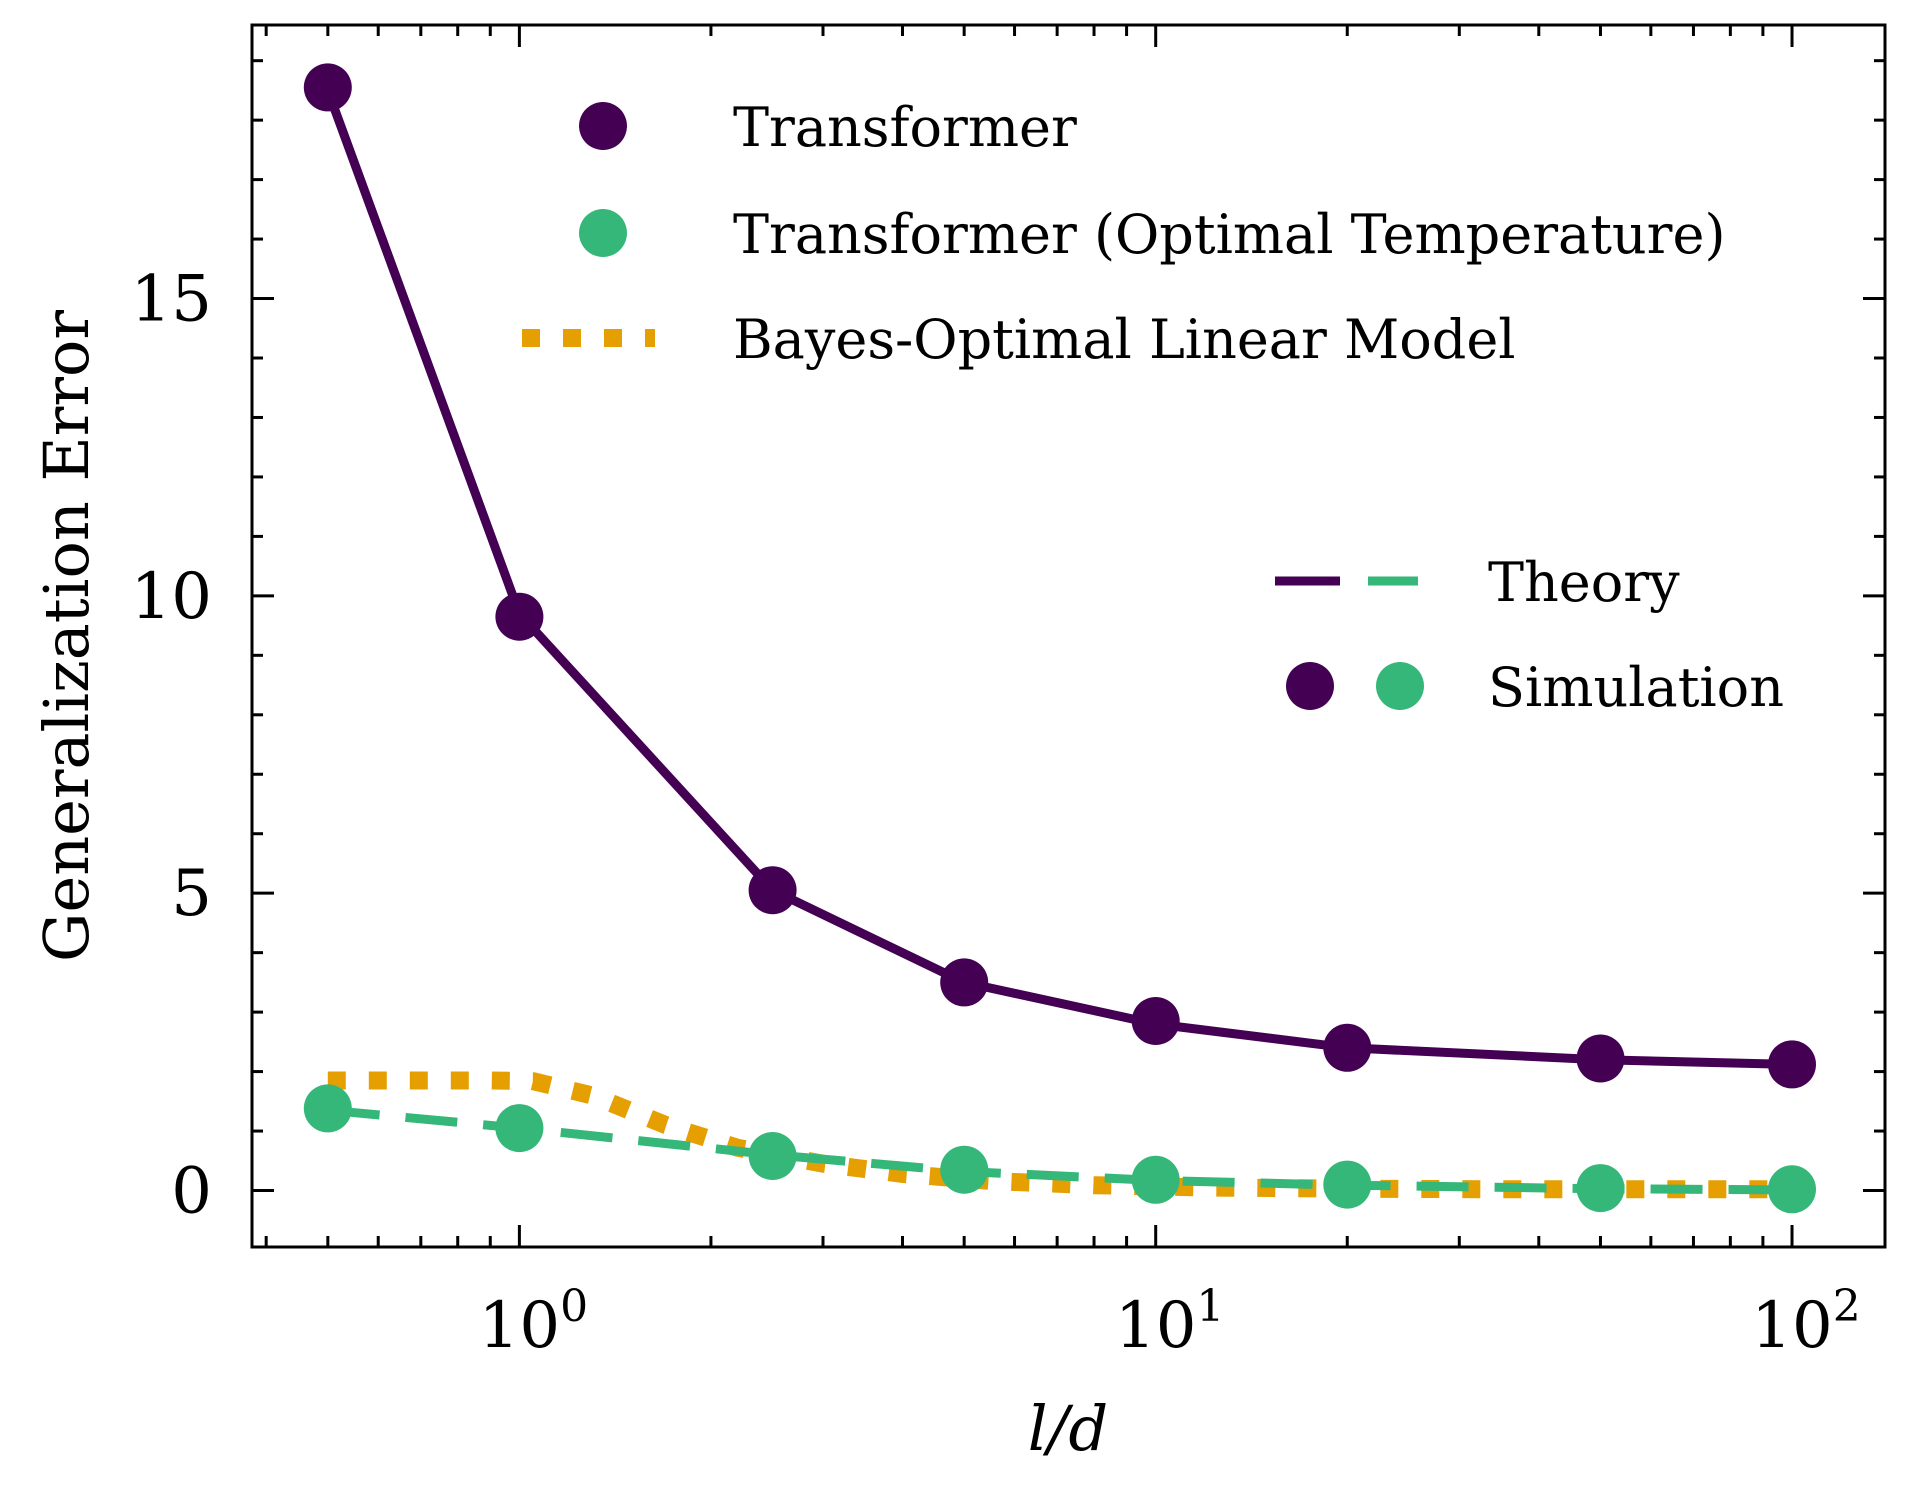 The image size is (1907, 1492). What do you see at coordinates (66, 636) in the screenshot?
I see `y-axis-label: Generalization Error` at bounding box center [66, 636].